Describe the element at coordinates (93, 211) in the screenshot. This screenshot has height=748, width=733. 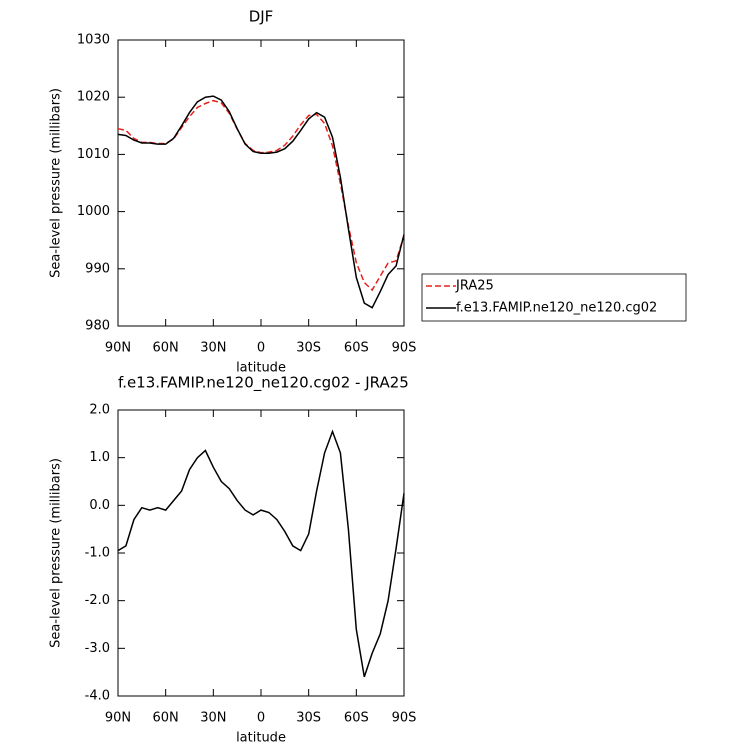
I see `y-tick-label: 1000` at that location.